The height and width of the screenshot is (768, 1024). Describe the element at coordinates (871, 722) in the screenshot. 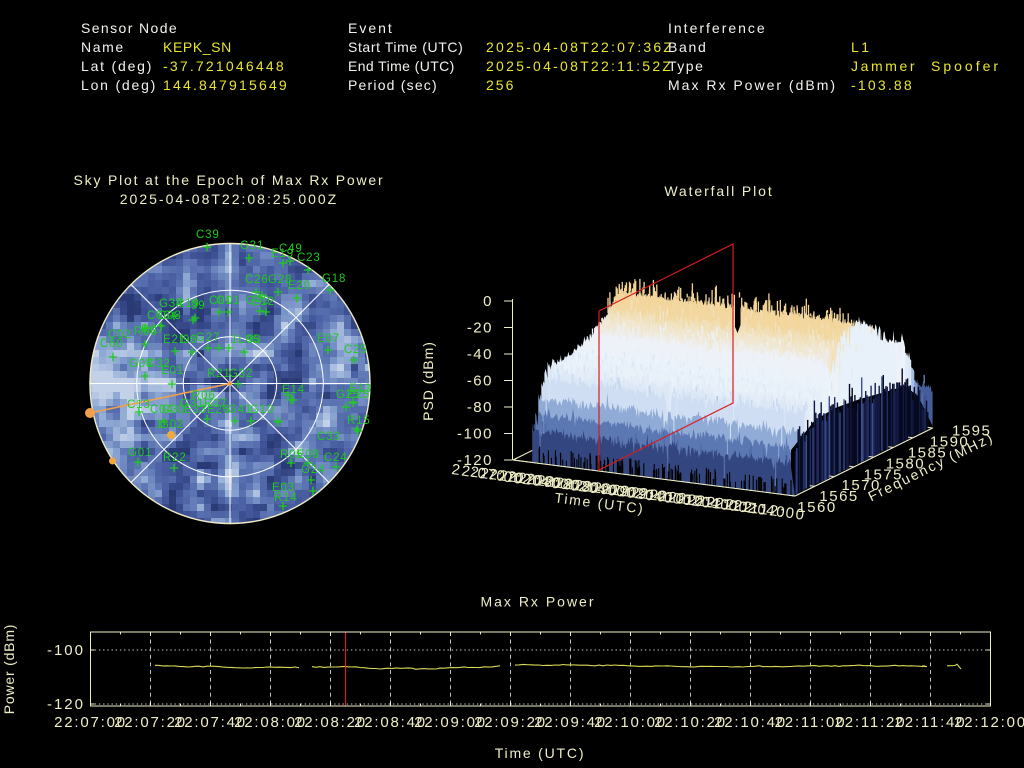

I see `svg-text: 22:11:20` at that location.